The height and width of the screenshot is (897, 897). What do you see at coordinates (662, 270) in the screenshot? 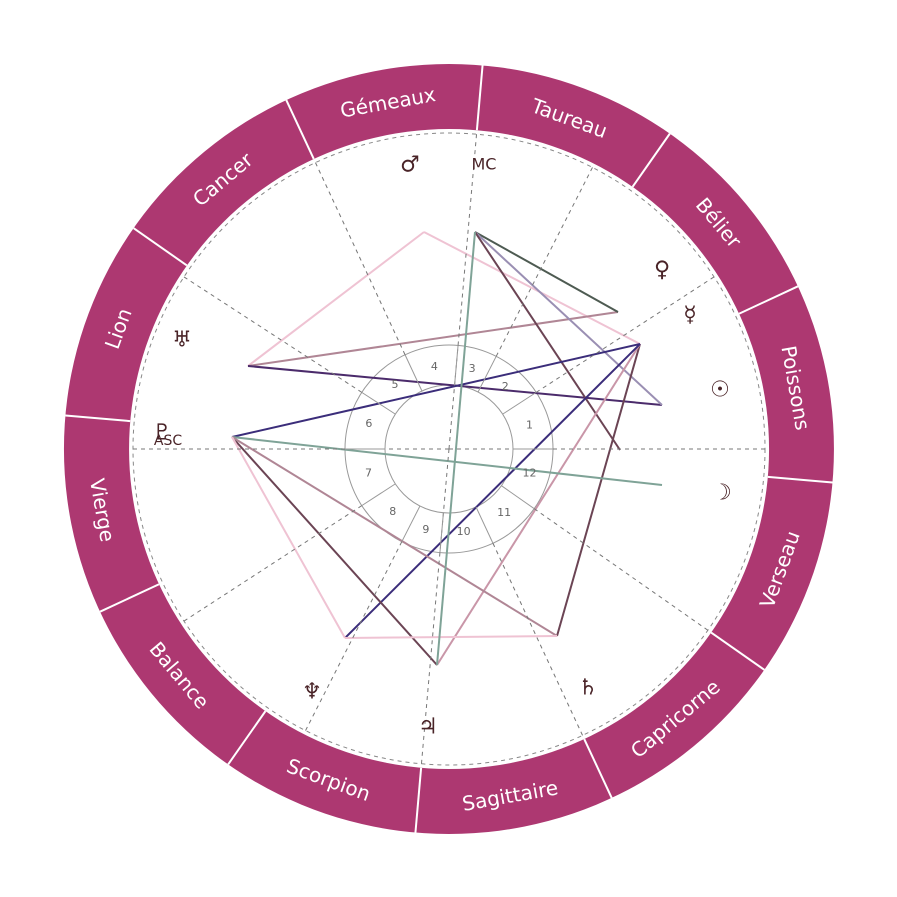
I see `planet-symbol: ♀` at bounding box center [662, 270].